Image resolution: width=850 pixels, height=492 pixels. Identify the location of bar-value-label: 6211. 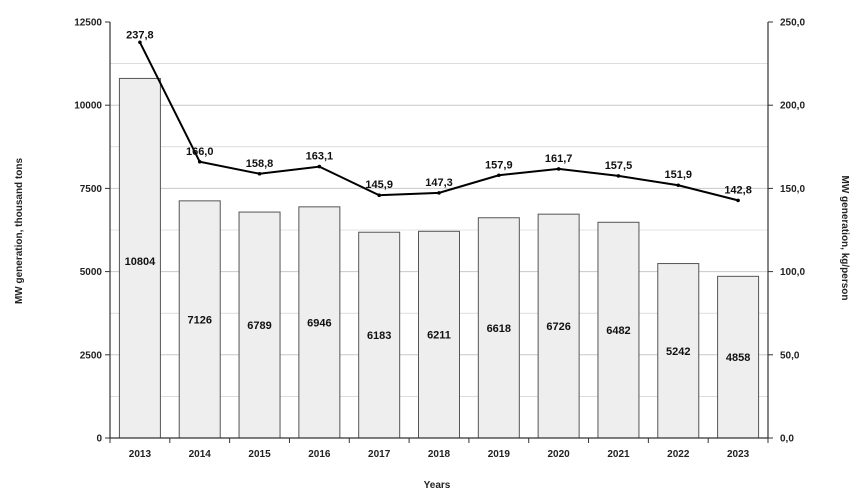
(439, 336).